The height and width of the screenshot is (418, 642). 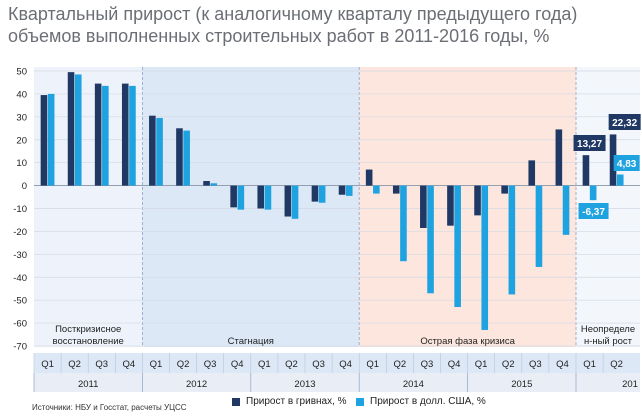 What do you see at coordinates (20, 347) in the screenshot?
I see `y-tick-label: -70` at bounding box center [20, 347].